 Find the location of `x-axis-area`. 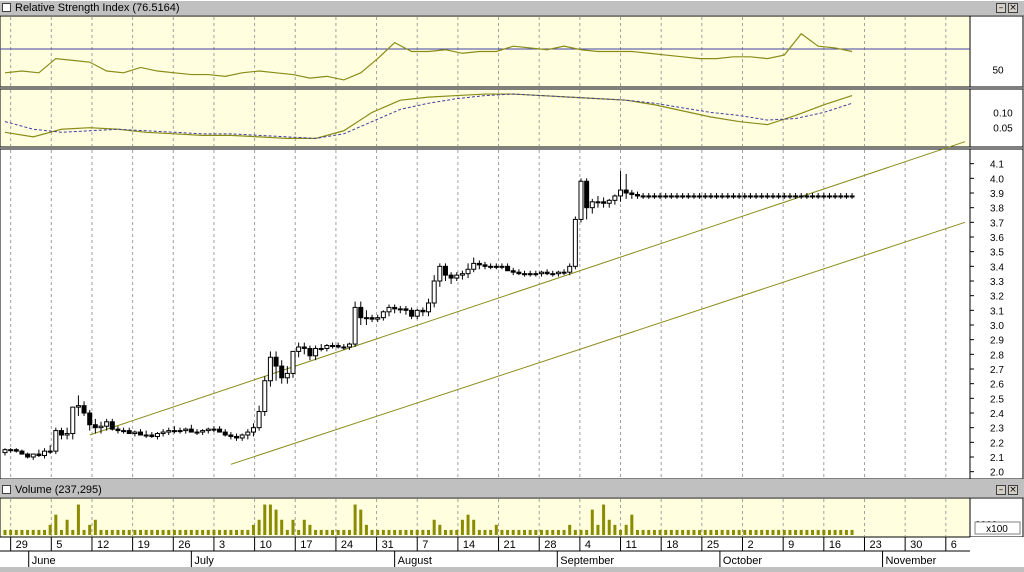

x-axis-area is located at coordinates (512, 554).